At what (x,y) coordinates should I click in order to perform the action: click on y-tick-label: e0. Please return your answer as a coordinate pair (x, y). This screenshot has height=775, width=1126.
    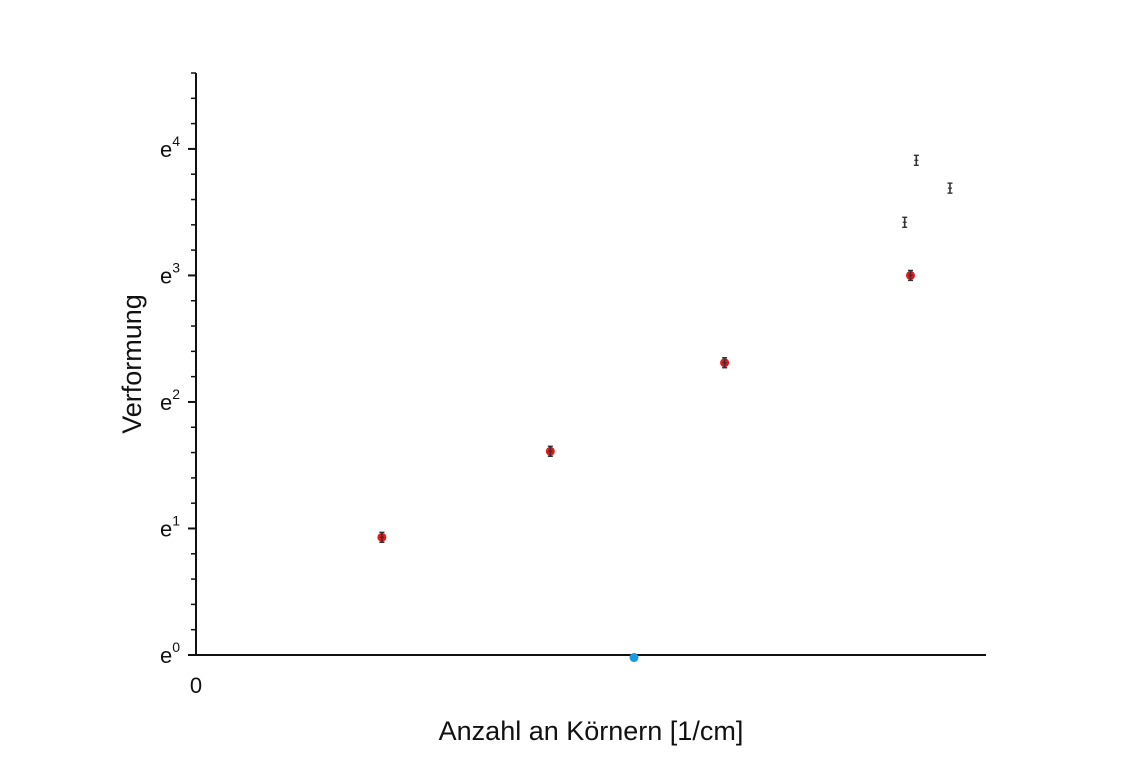
    Looking at the image, I should click on (170, 653).